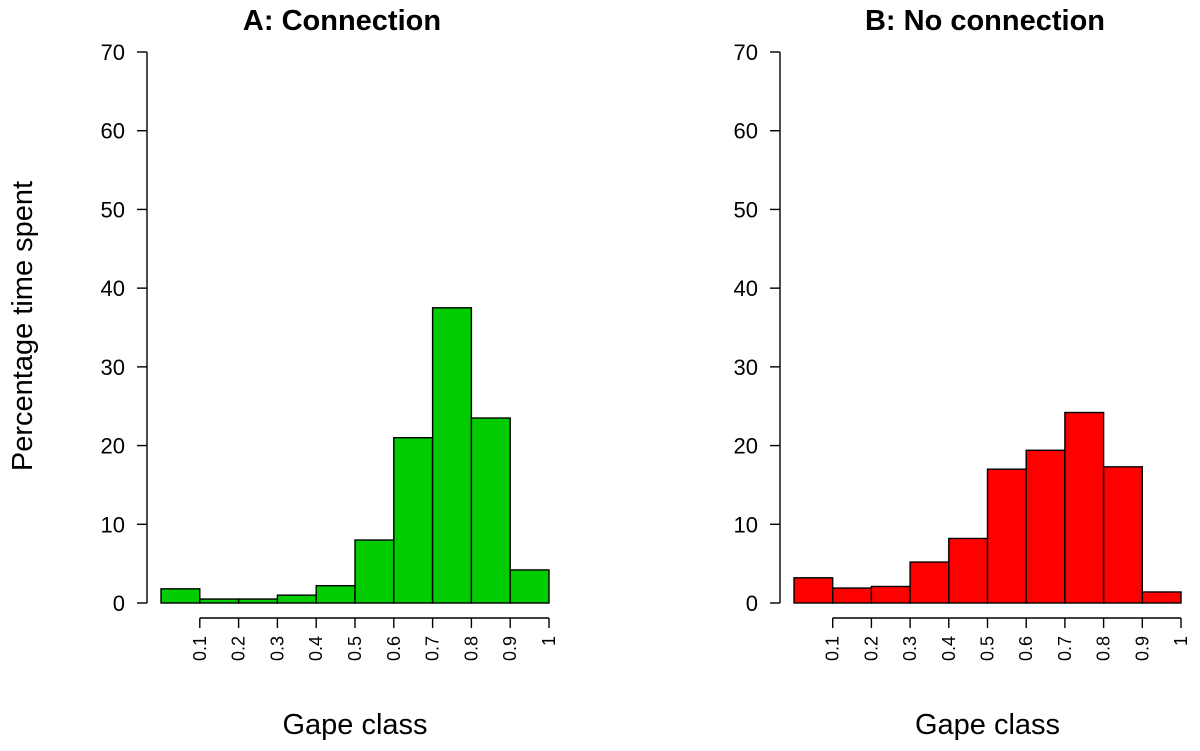 The image size is (1200, 751). I want to click on x-tick-label-b-0.9: 0.9, so click(1142, 648).